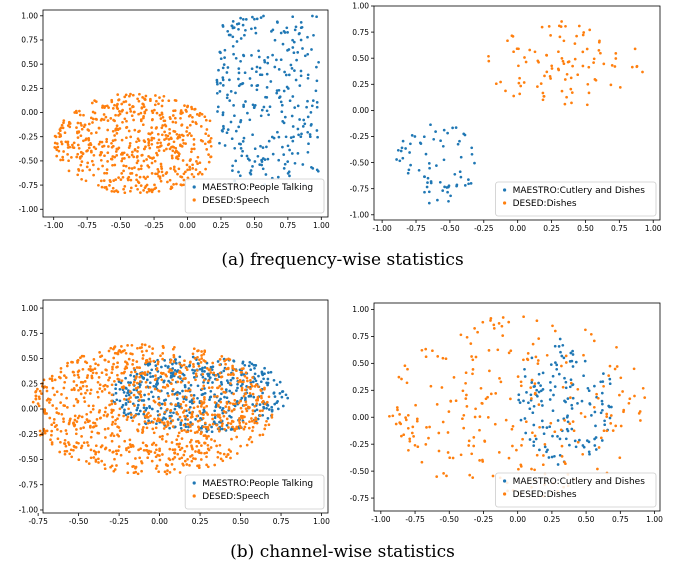 This screenshot has width=685, height=569. What do you see at coordinates (29, 434) in the screenshot?
I see `y-tick-label: -0.25` at bounding box center [29, 434].